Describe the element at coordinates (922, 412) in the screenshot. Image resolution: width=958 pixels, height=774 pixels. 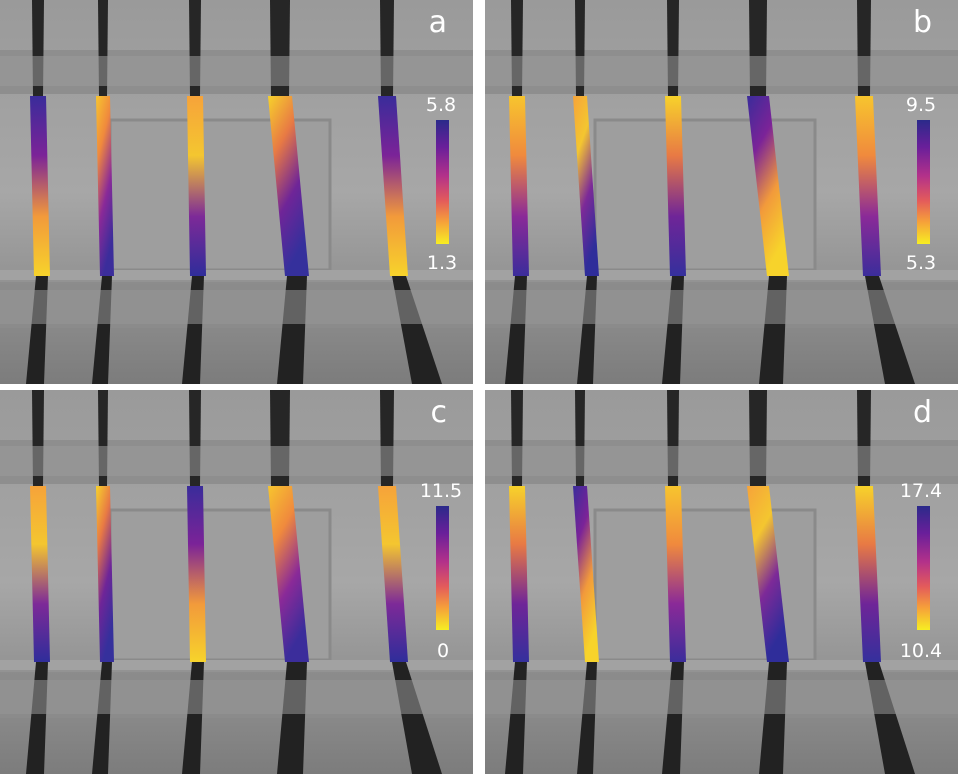
I see `panel-label: d` at that location.